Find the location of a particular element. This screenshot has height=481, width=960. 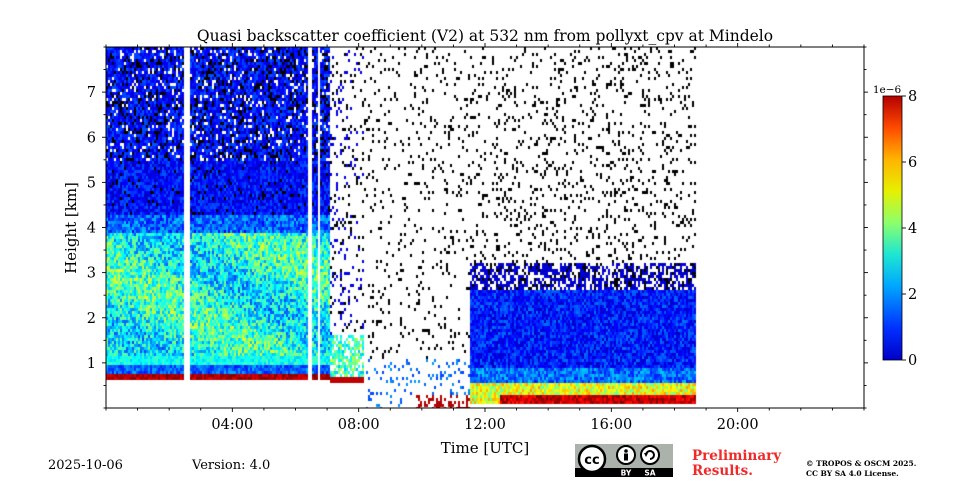

preliminary-notice: Preliminary Results. is located at coordinates (736, 464).